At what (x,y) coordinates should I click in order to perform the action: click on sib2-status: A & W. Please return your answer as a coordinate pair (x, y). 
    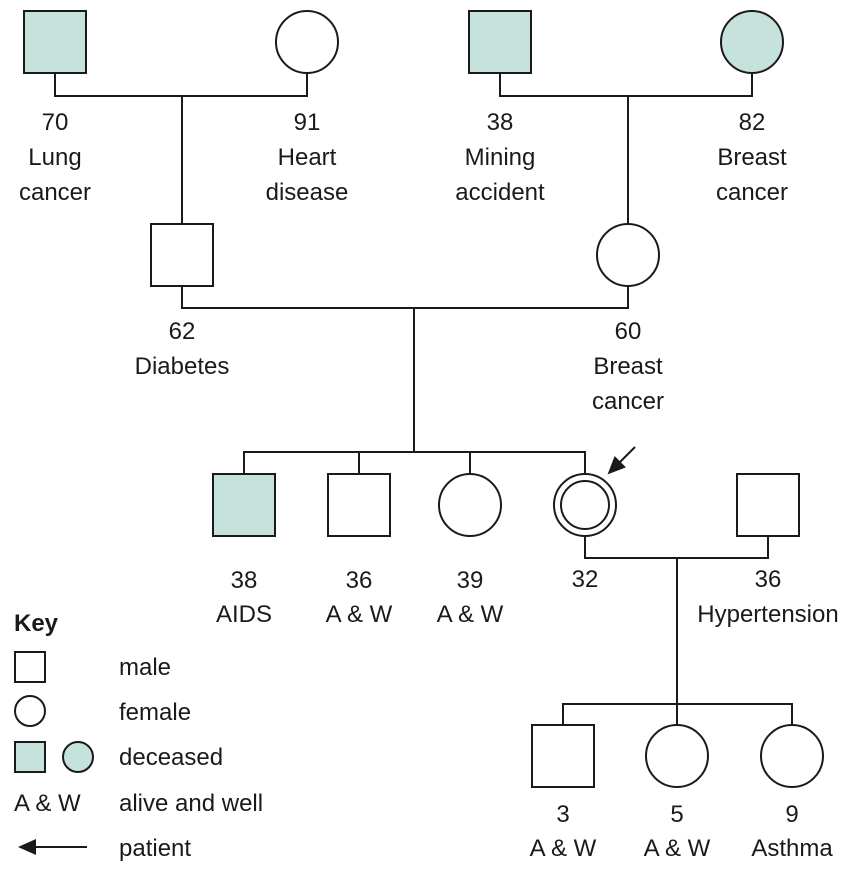
    Looking at the image, I should click on (359, 614).